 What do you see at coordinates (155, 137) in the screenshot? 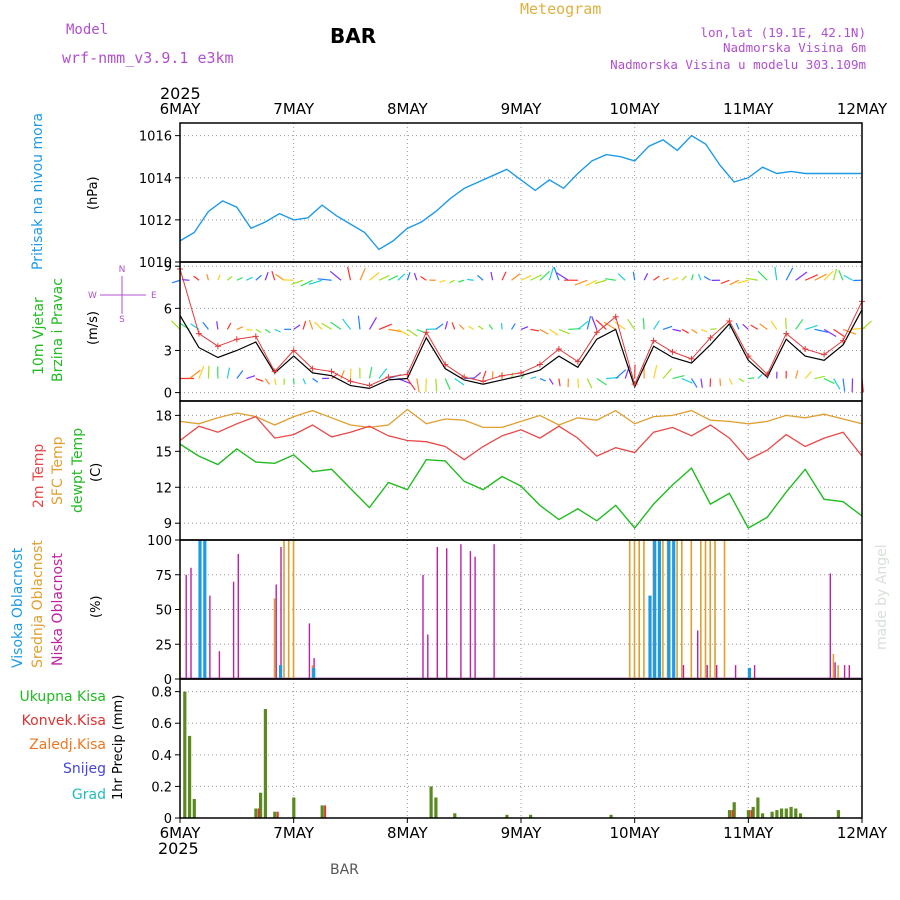
I see `y-tick-label: 1016` at bounding box center [155, 137].